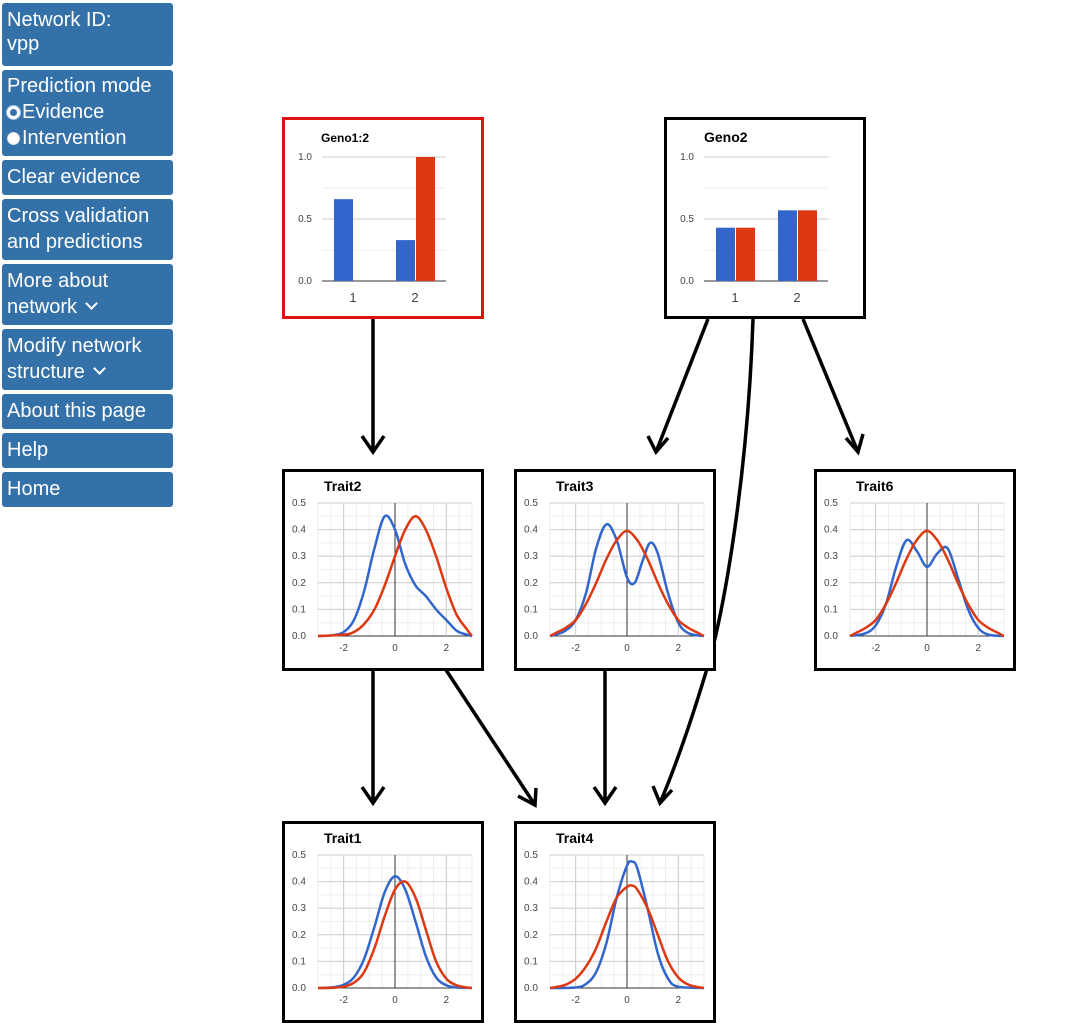  I want to click on chart-title: Trait3, so click(575, 486).